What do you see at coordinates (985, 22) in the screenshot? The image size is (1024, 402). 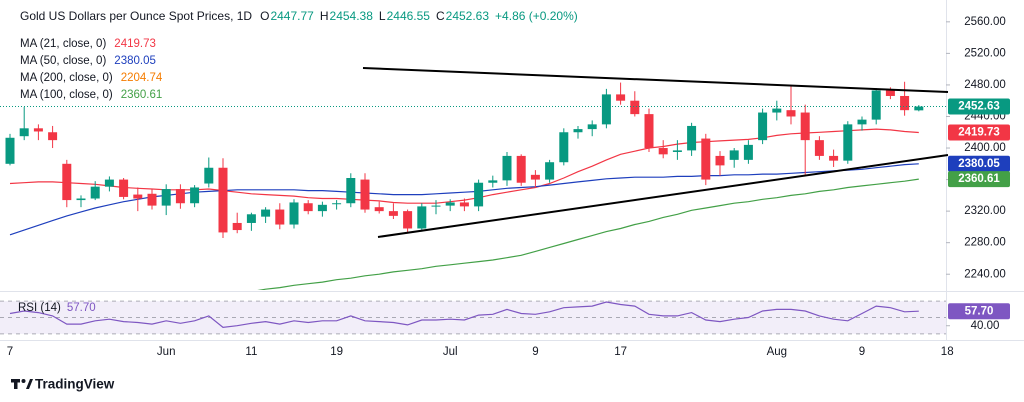 I see `y-tick-label: 2560.00` at bounding box center [985, 22].